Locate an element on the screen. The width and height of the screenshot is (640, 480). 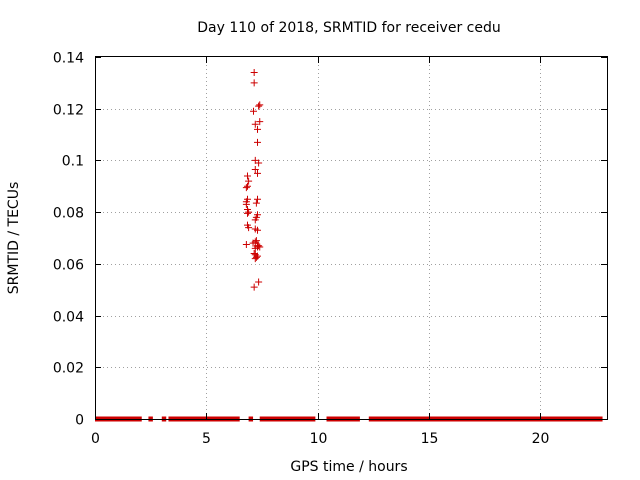
x-tick-label: 5 is located at coordinates (206, 439).